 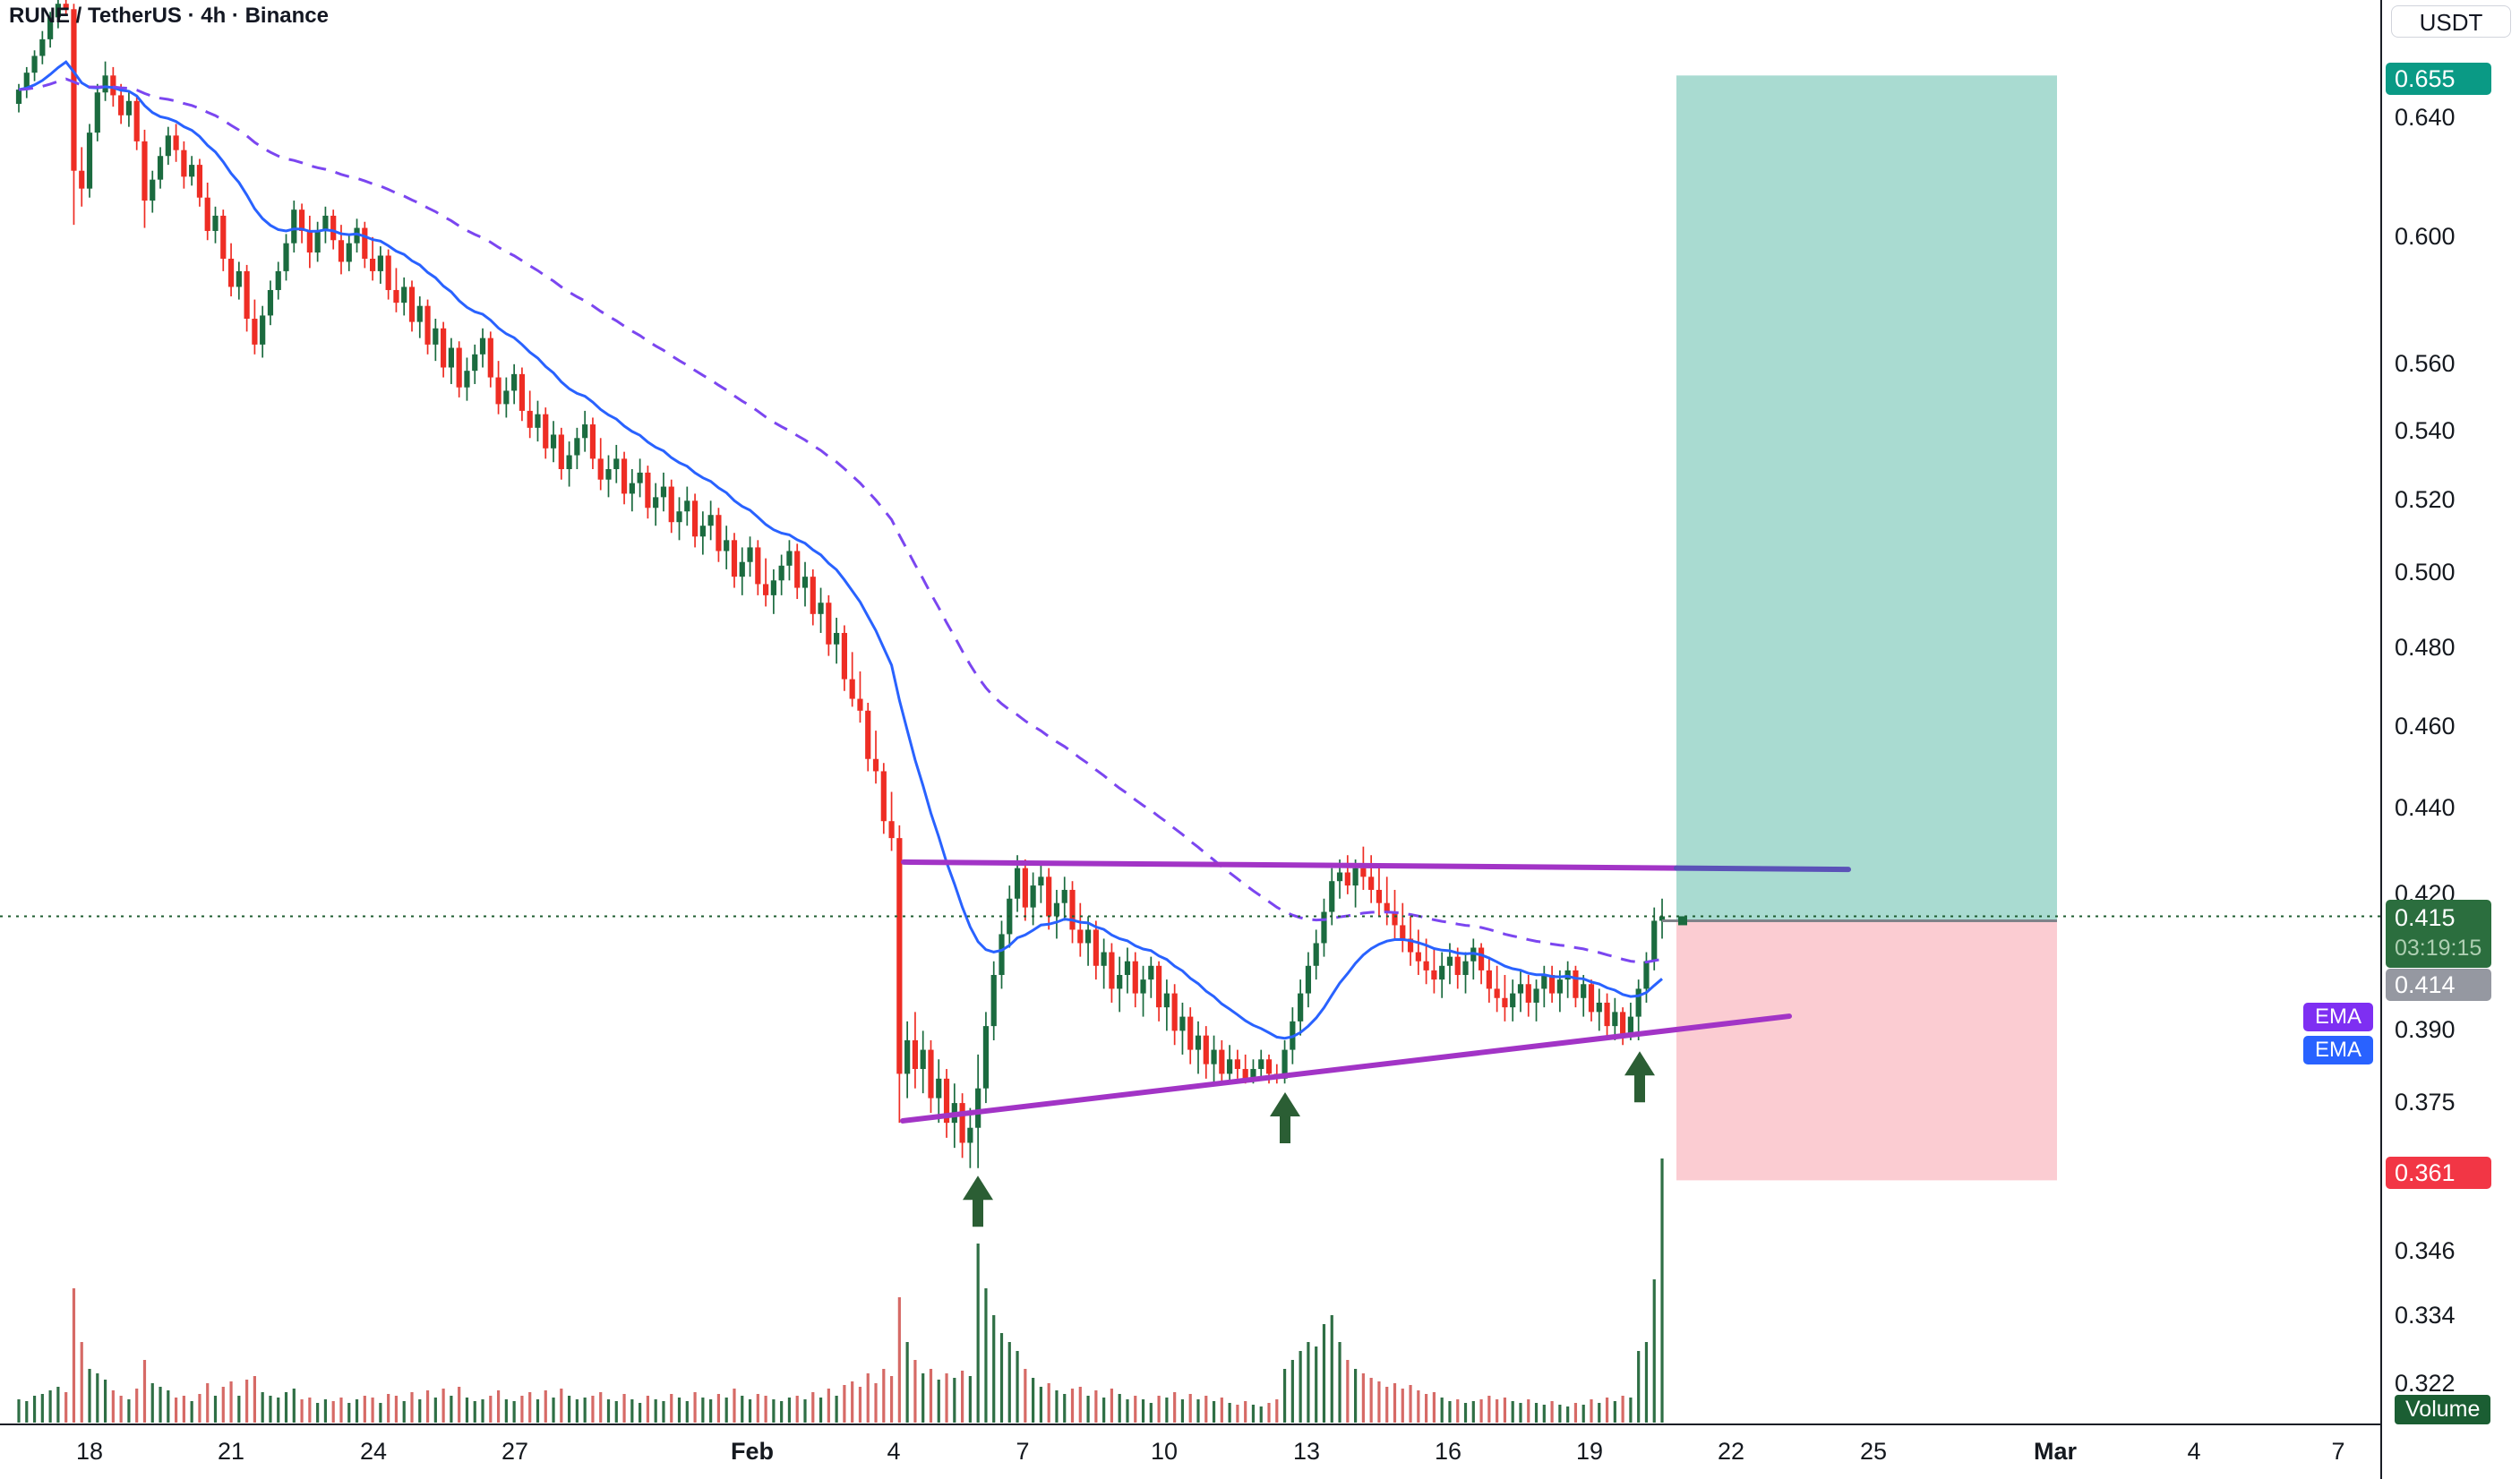 What do you see at coordinates (841, 1290) in the screenshot?
I see `volume-bars` at bounding box center [841, 1290].